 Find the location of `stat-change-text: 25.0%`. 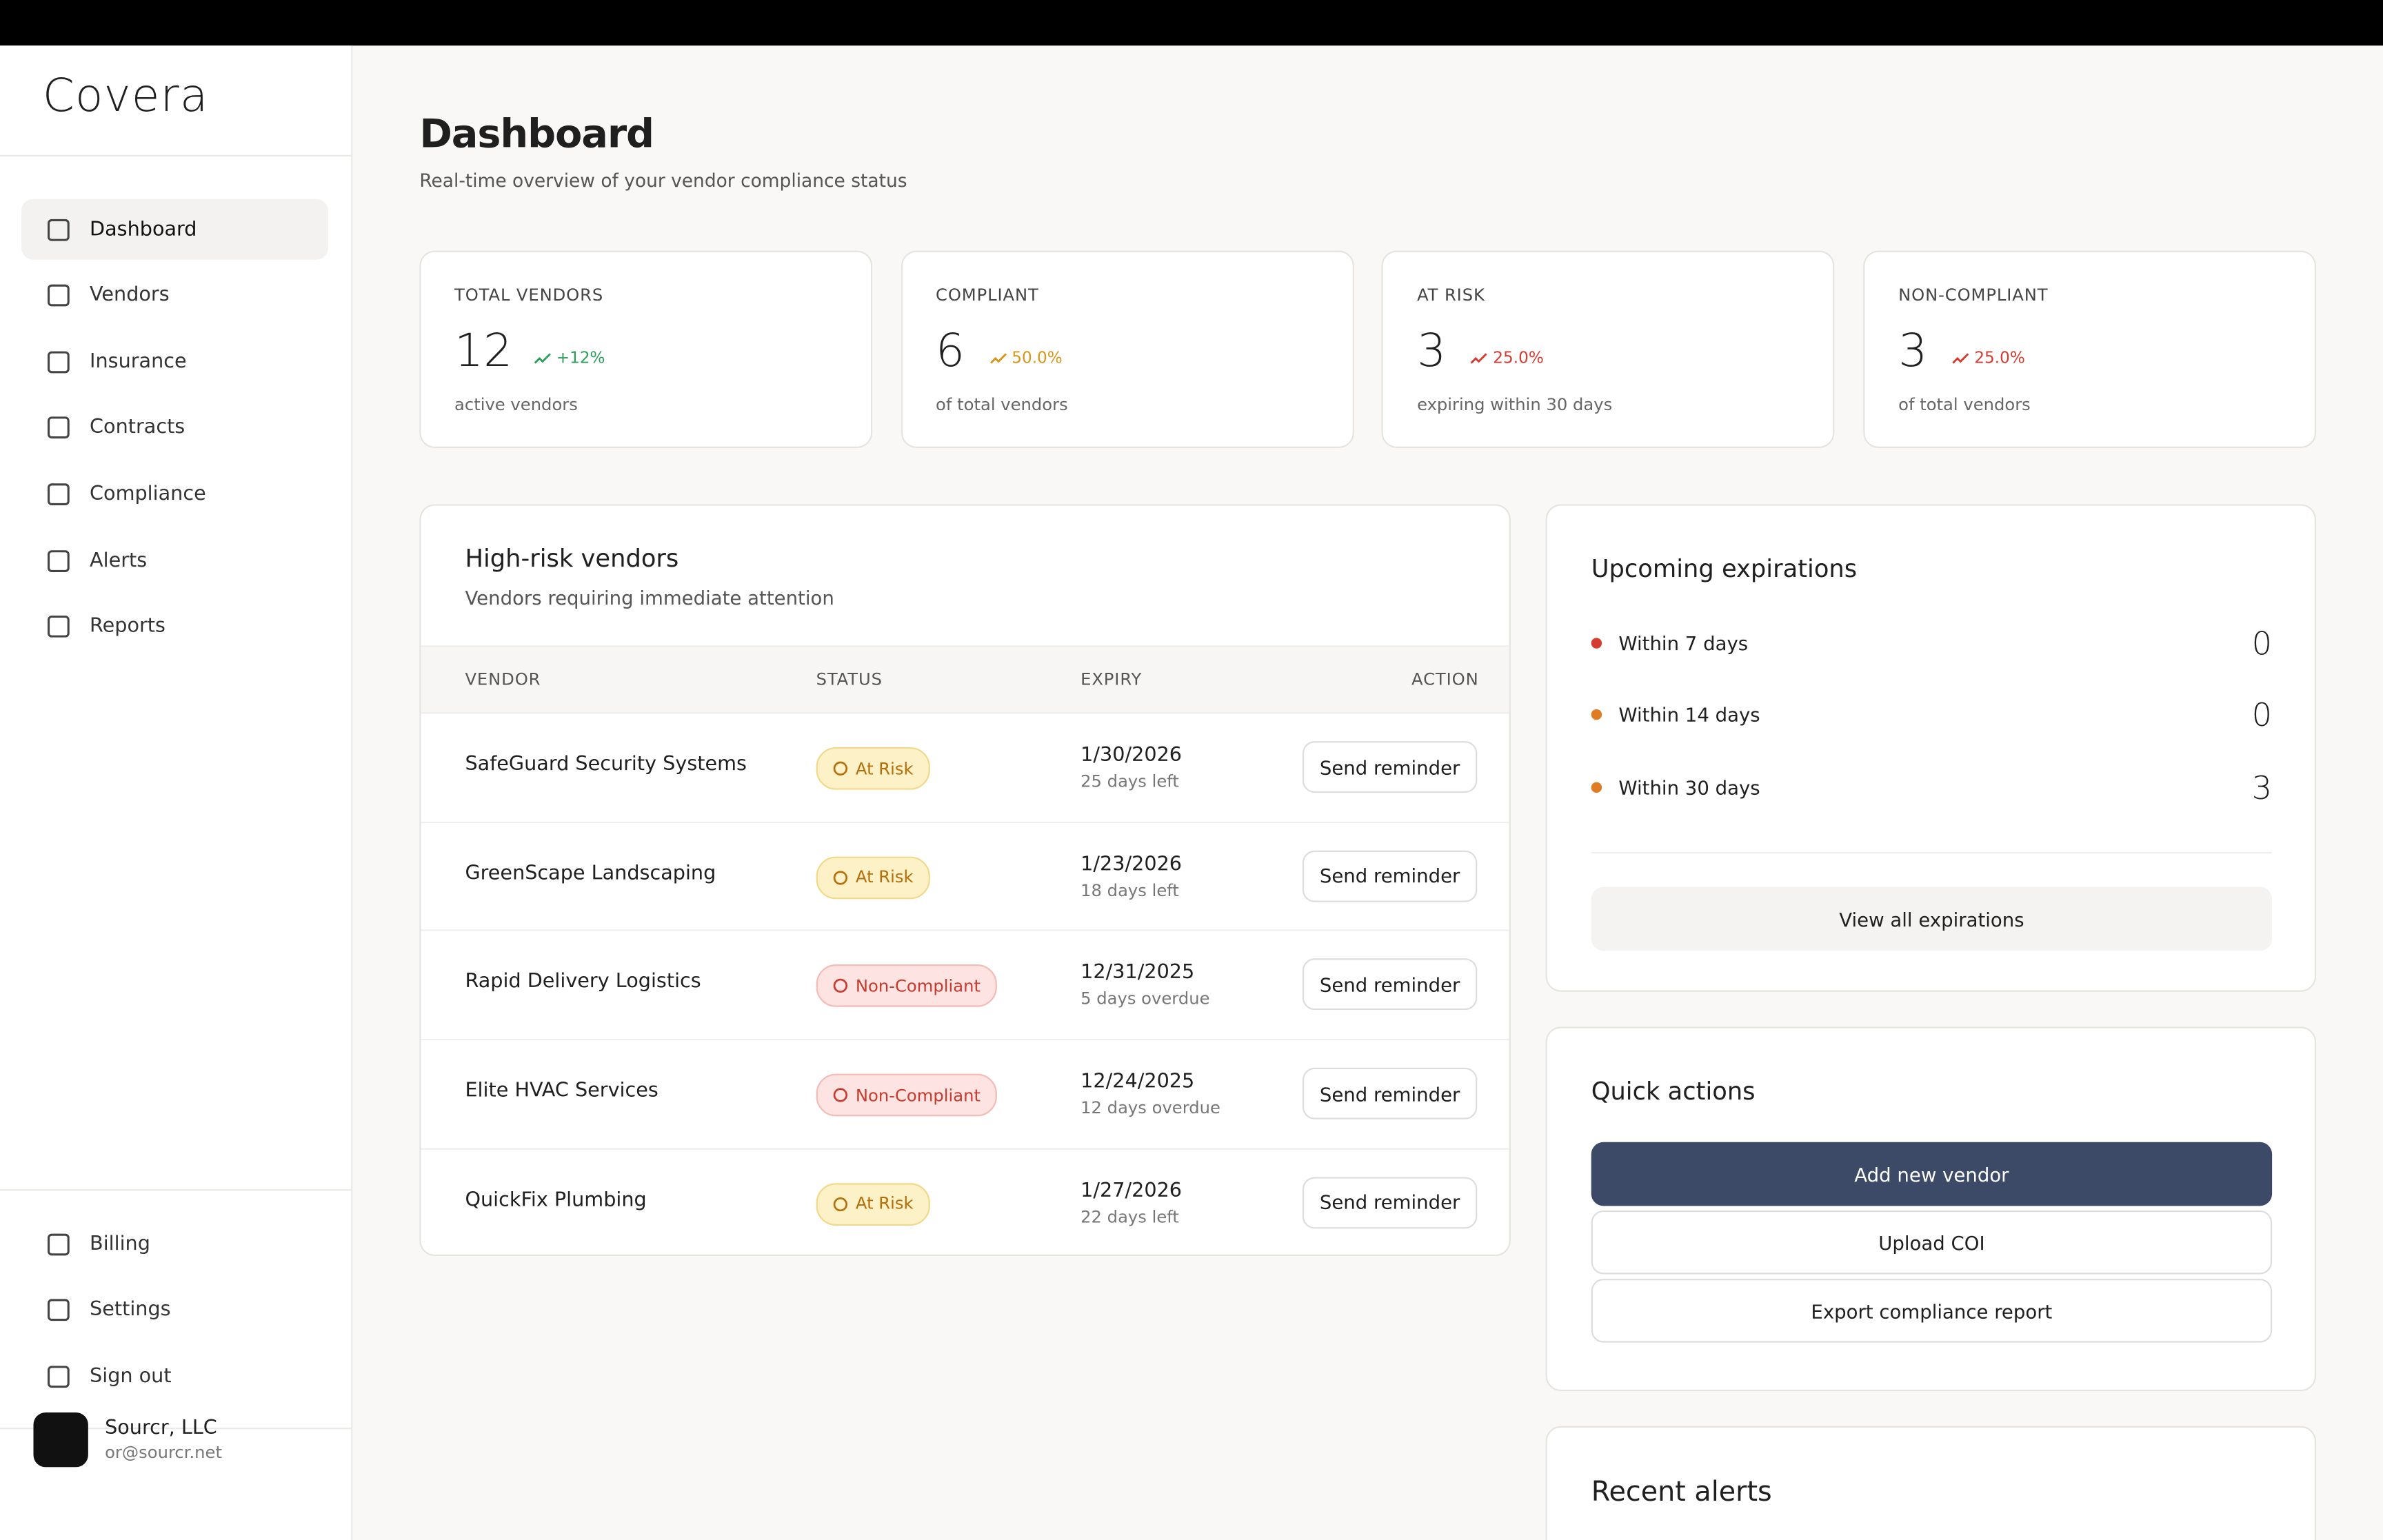

stat-change-text: 25.0% is located at coordinates (1518, 358).